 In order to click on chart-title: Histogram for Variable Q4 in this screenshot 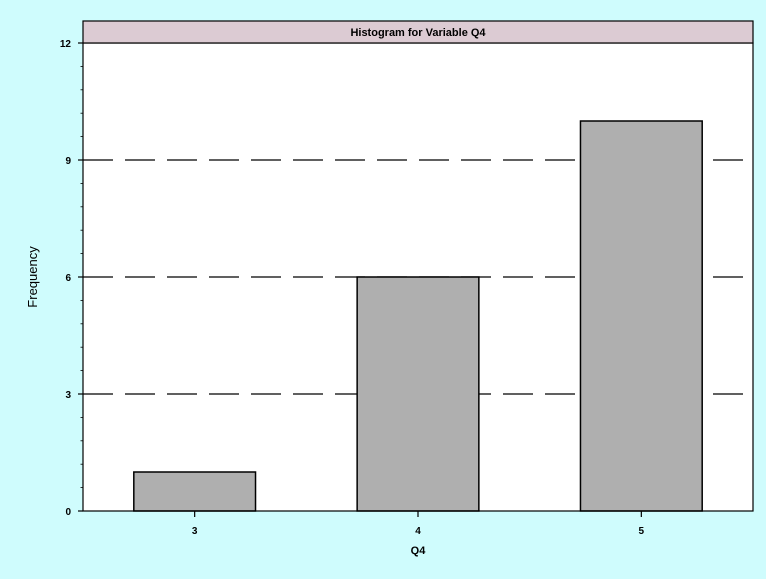, I will do `click(418, 33)`.